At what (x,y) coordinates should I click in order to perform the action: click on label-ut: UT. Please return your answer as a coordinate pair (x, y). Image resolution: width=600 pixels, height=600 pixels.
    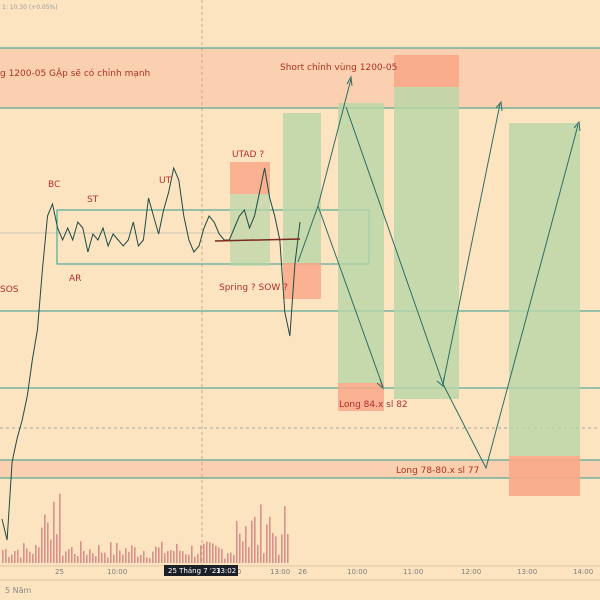
    Looking at the image, I should click on (165, 181).